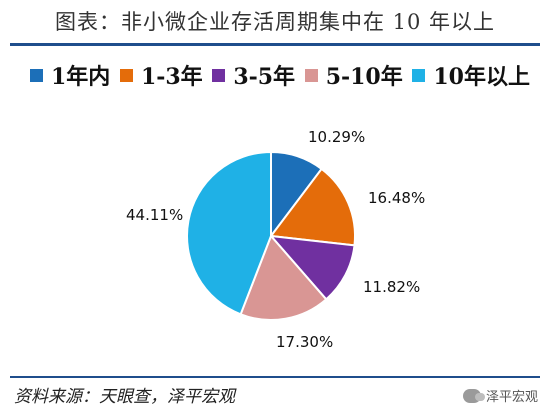 The height and width of the screenshot is (420, 550). I want to click on source-divider, so click(275, 377).